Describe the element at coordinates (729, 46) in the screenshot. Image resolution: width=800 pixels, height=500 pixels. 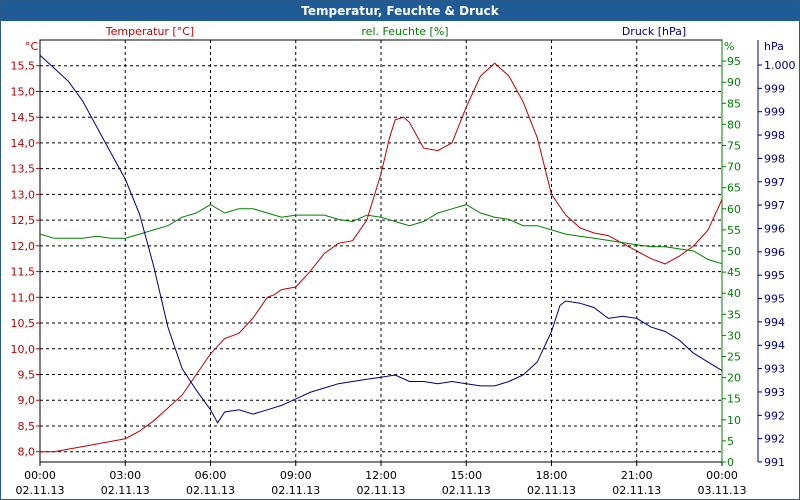
I see `hum-unit: %` at that location.